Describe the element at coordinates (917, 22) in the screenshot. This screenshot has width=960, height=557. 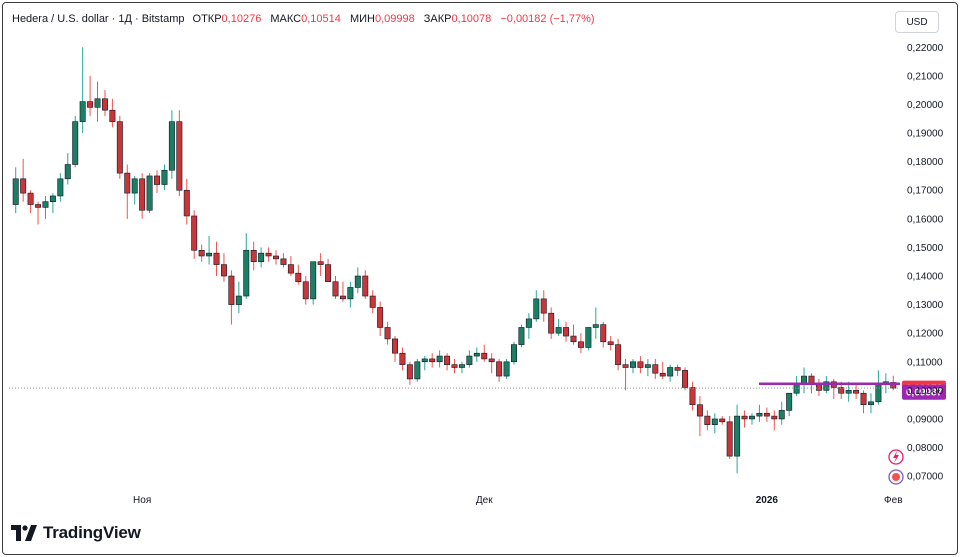
I see `currency-button: USD` at that location.